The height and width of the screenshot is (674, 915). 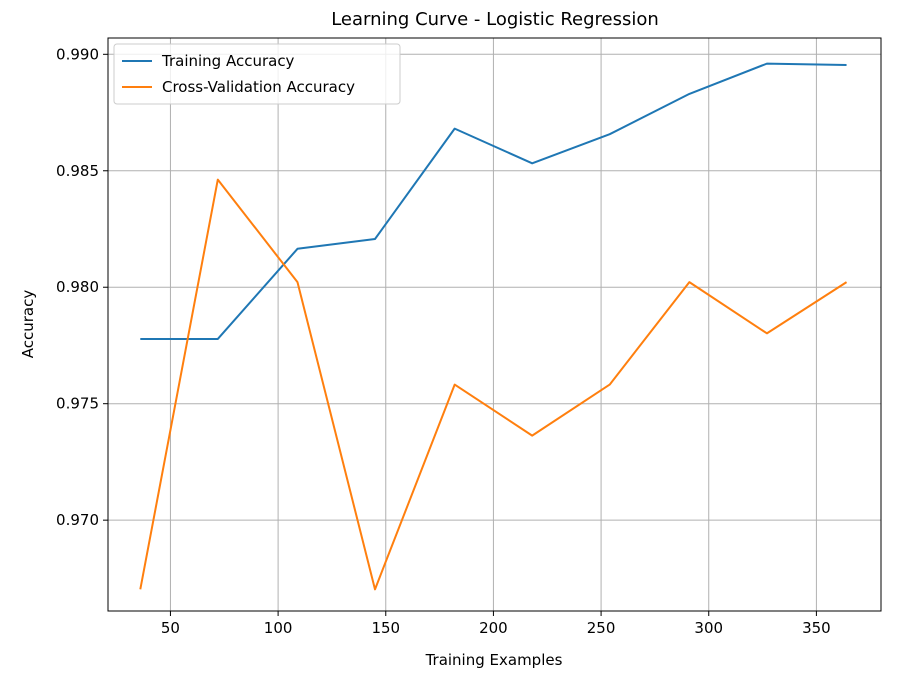 What do you see at coordinates (708, 628) in the screenshot?
I see `x-tick-label: 300` at bounding box center [708, 628].